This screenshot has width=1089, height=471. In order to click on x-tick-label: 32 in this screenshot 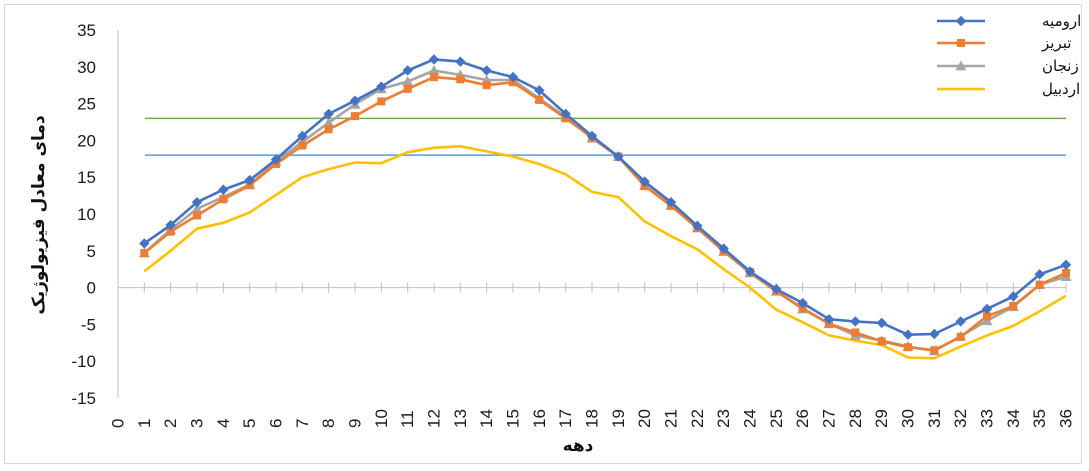, I will do `click(960, 418)`.